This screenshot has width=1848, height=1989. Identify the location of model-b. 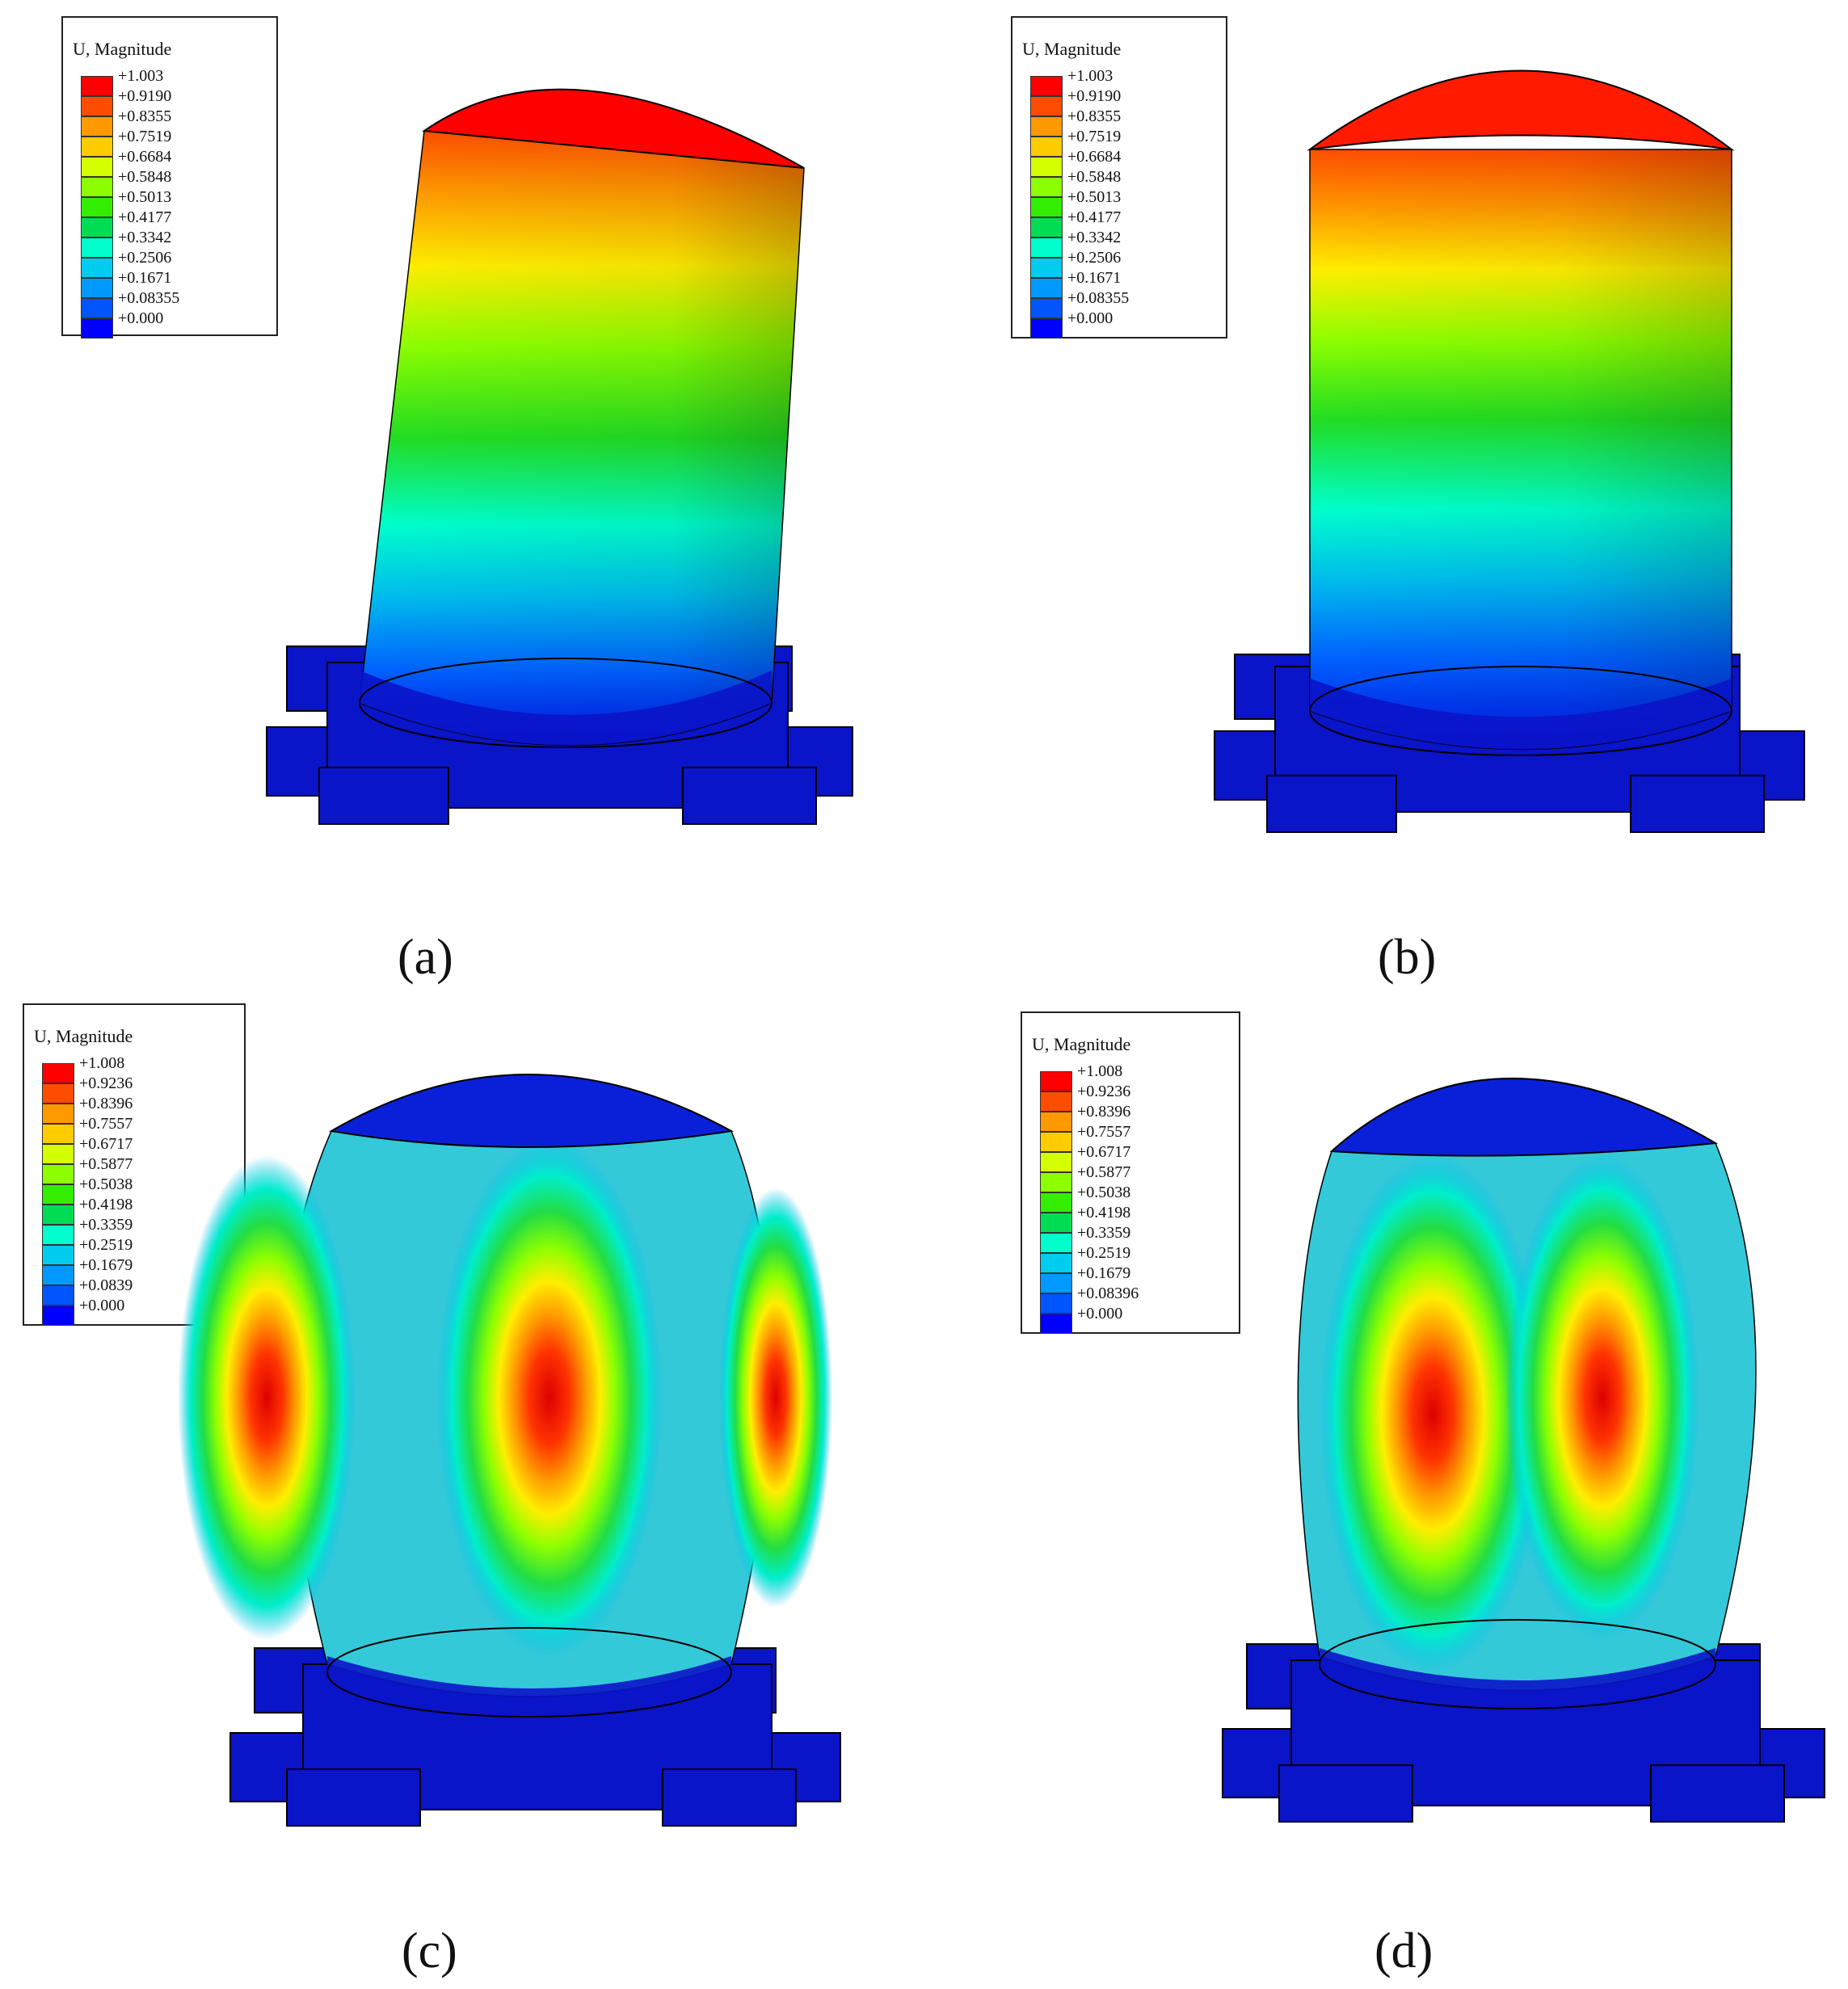
(1509, 451).